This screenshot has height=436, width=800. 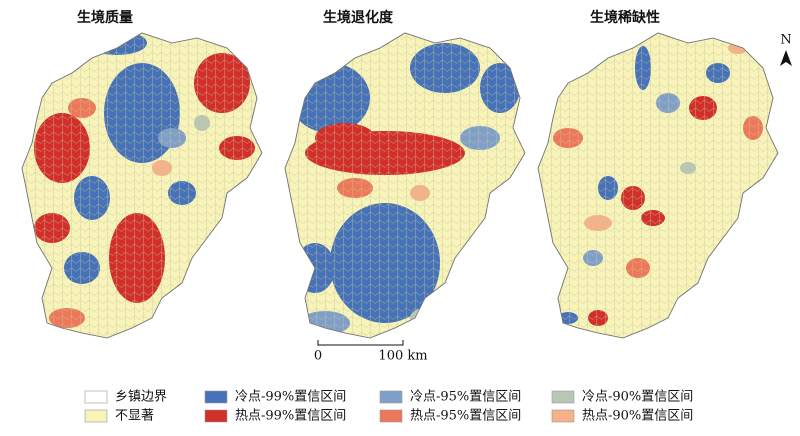 What do you see at coordinates (371, 352) in the screenshot?
I see `scale-bar: 0 100 km` at bounding box center [371, 352].